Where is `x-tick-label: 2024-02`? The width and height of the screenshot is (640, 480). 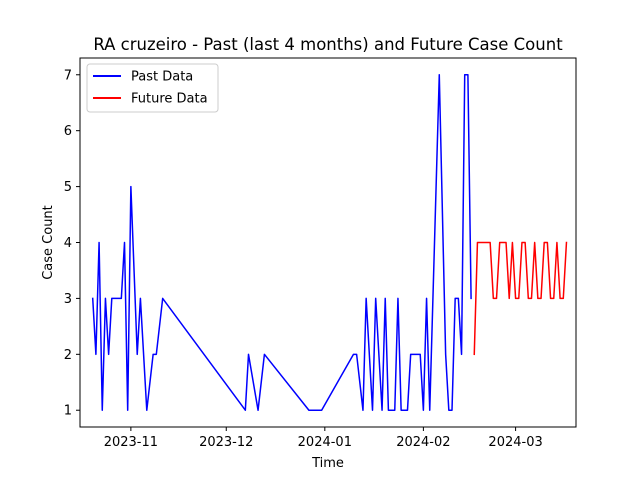 x-tick-label: 2024-02 is located at coordinates (423, 442).